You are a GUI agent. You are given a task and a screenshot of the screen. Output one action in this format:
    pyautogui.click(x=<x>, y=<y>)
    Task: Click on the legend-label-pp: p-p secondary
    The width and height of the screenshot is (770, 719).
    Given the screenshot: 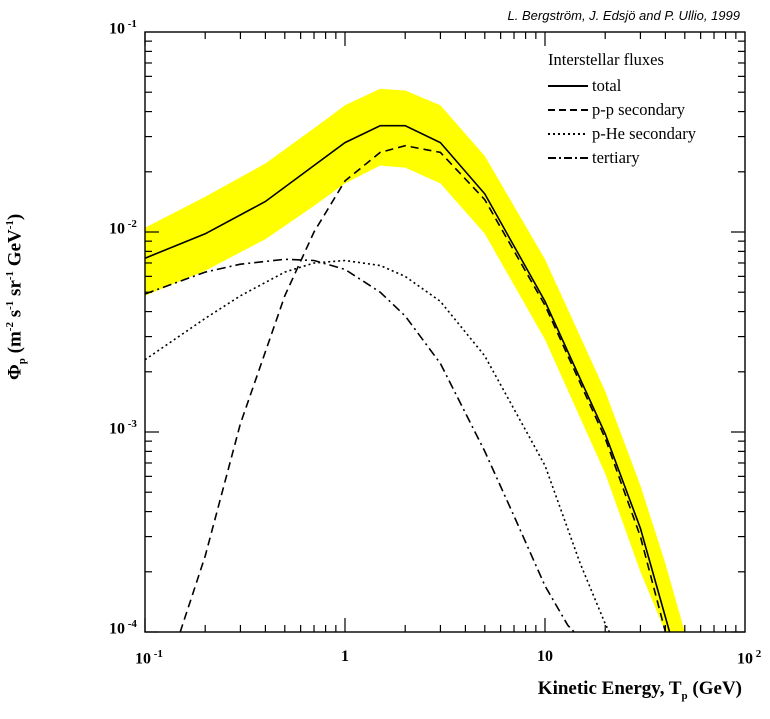 What is the action you would take?
    pyautogui.click(x=639, y=109)
    